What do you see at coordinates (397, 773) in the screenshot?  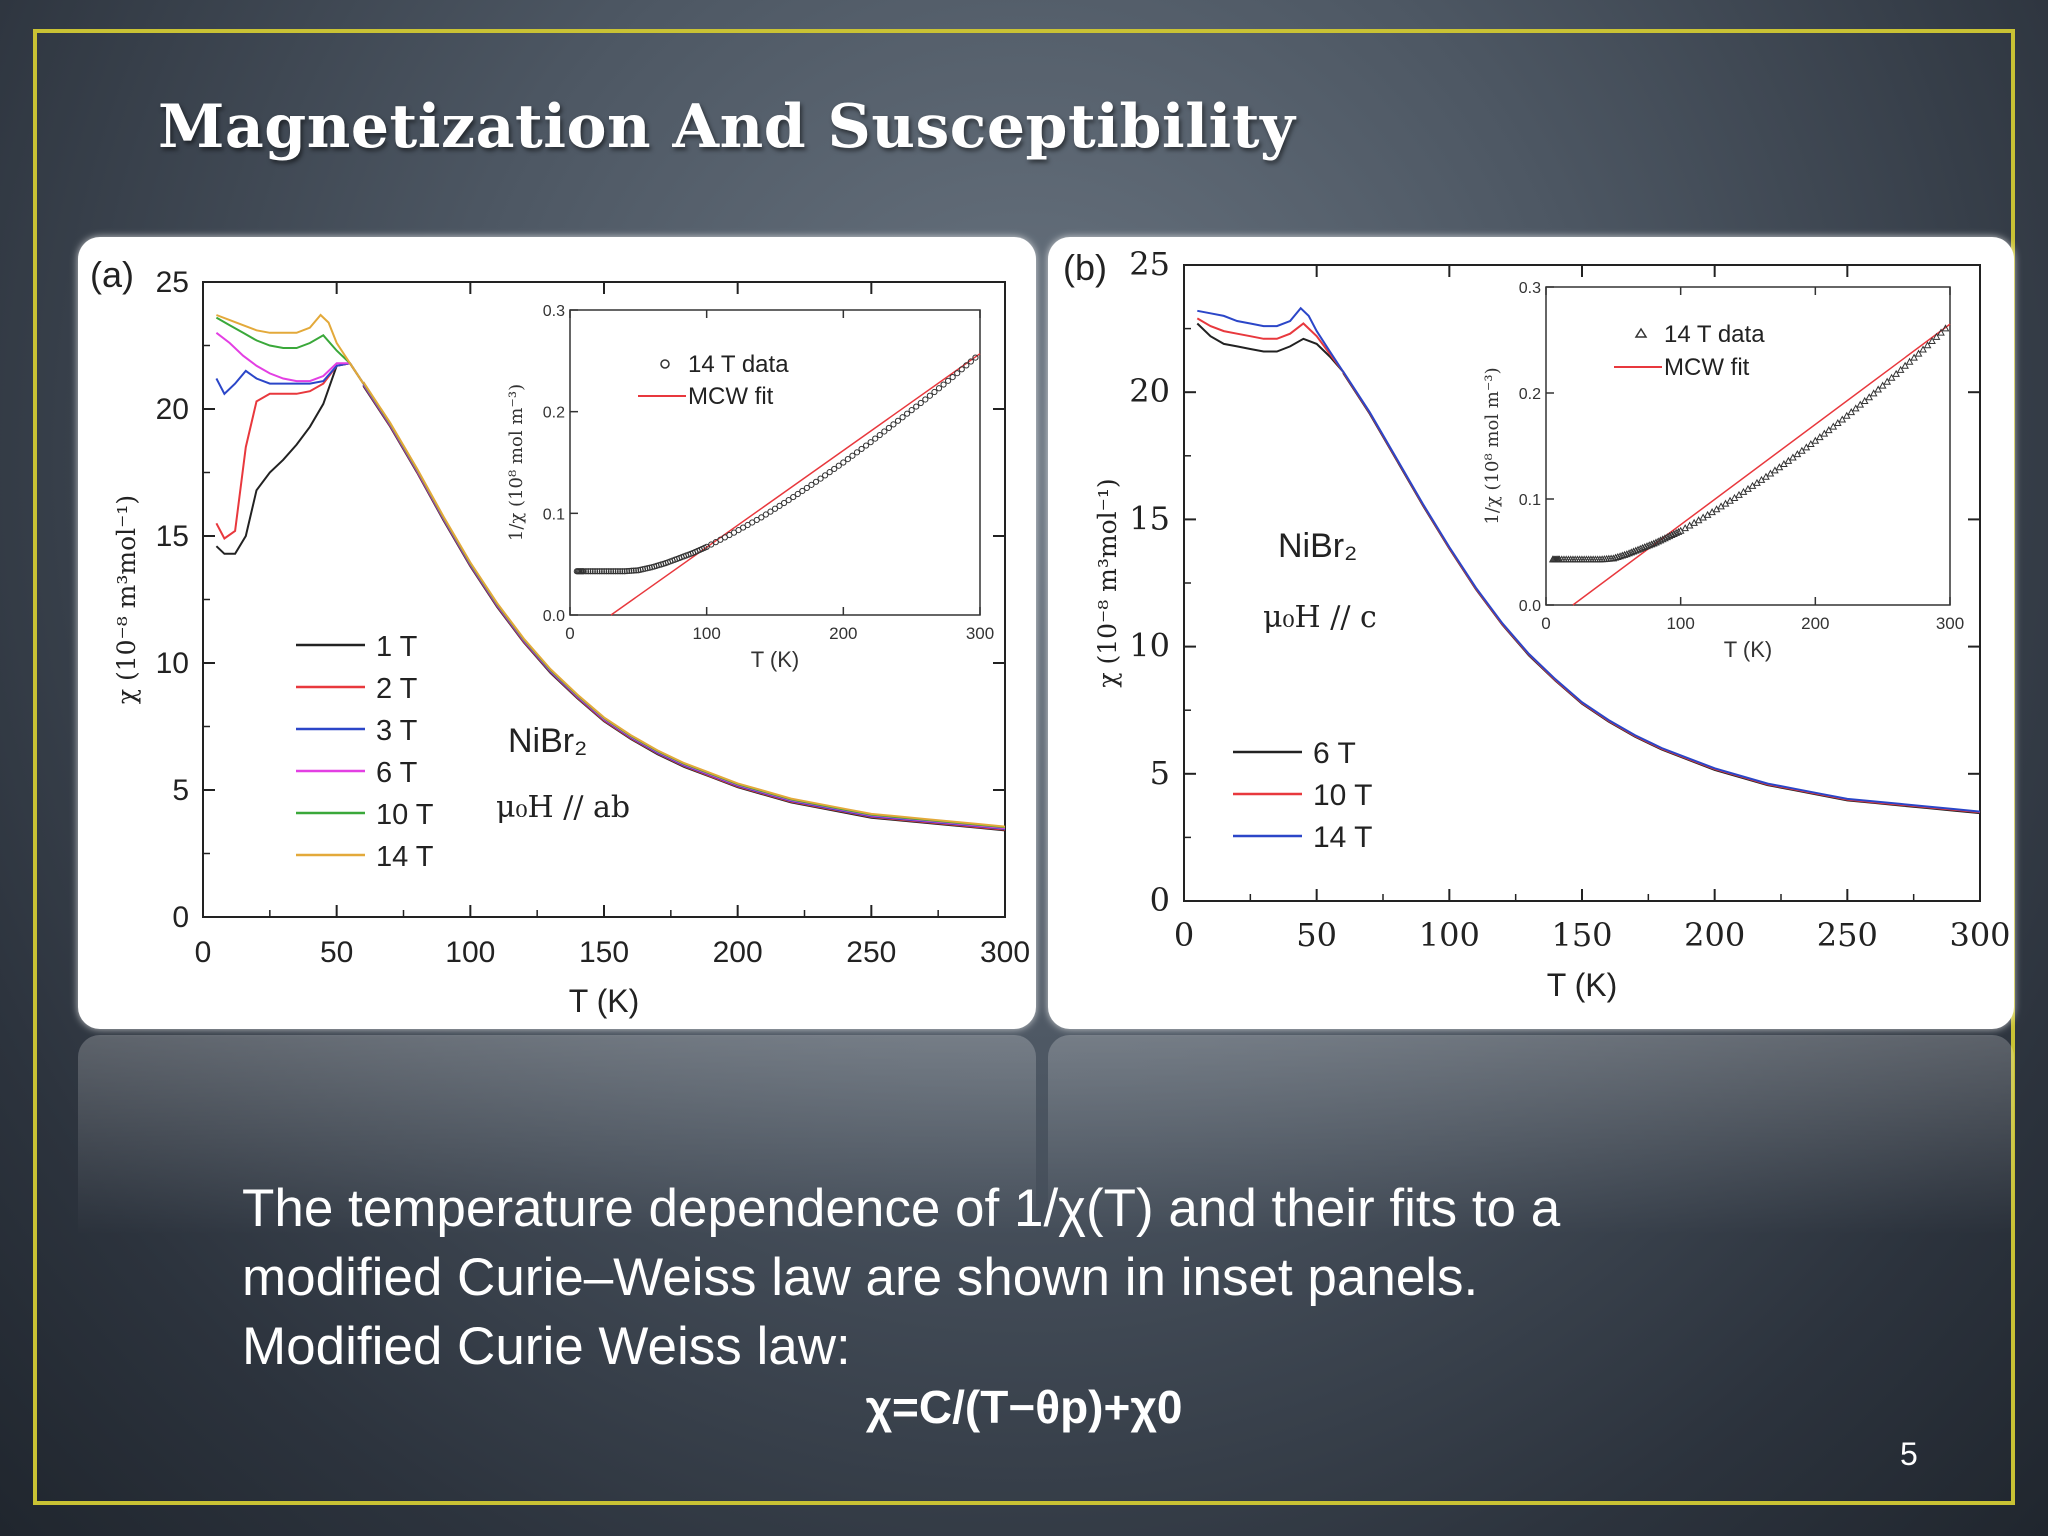 I see `chart-a-legend-label: 6 T` at bounding box center [397, 773].